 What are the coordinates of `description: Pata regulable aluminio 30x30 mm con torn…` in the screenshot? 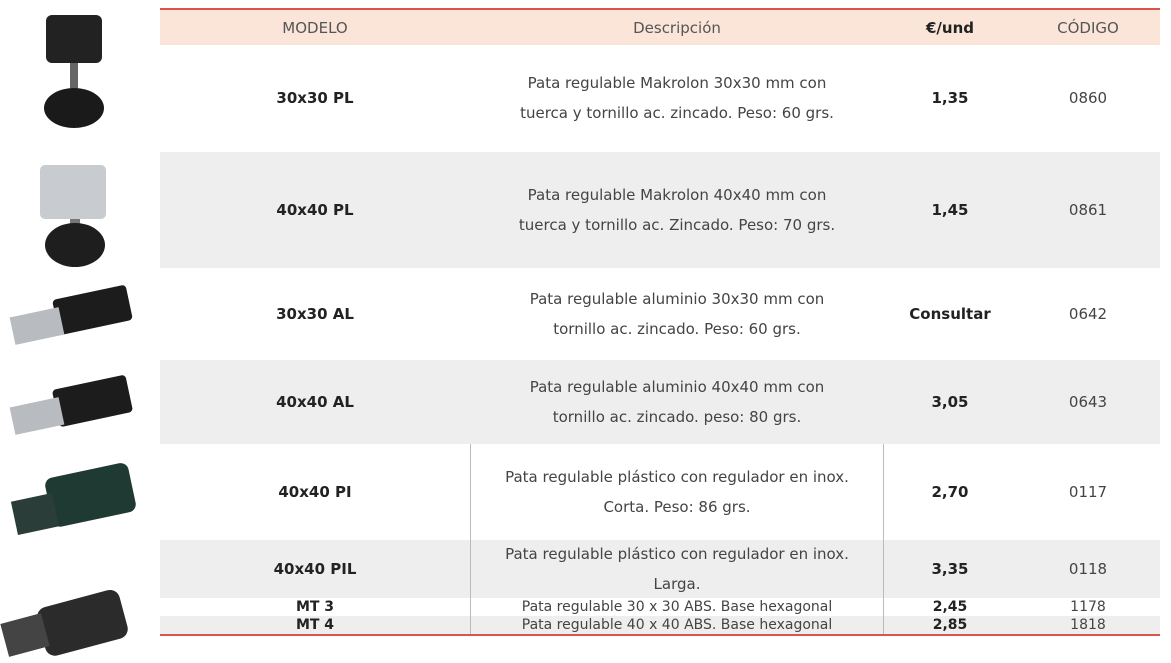 It's located at (677, 314).